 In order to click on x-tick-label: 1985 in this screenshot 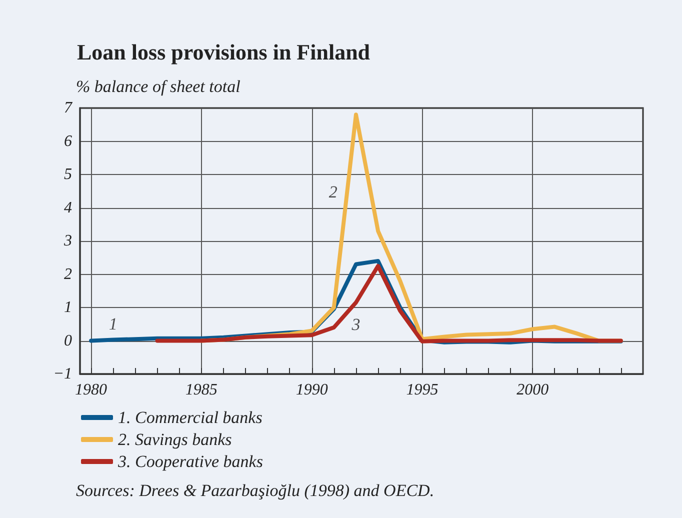, I will do `click(201, 390)`.